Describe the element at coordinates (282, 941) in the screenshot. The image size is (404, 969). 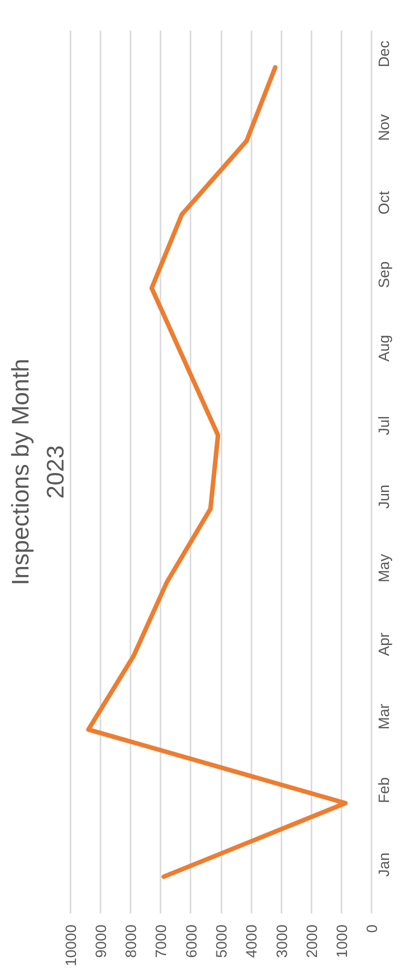
I see `x-tick-label: 3000` at that location.